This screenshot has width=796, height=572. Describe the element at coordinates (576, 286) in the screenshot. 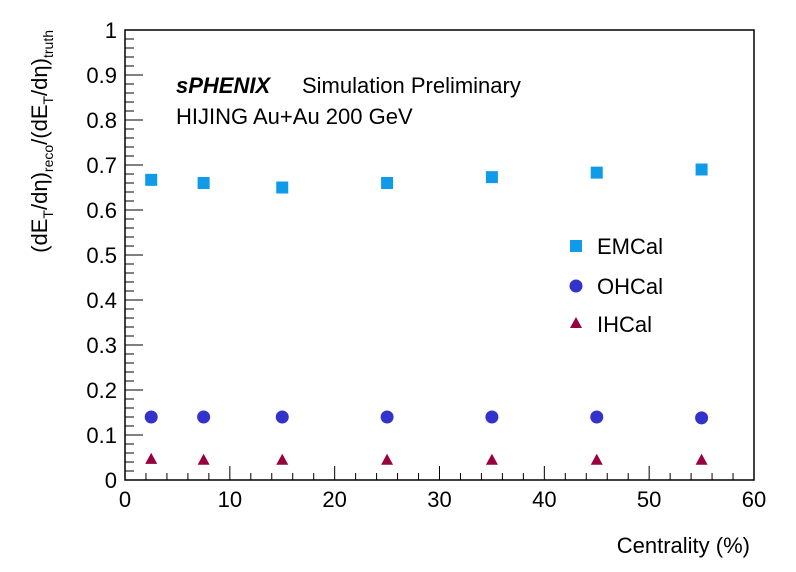

I see `legend-marker-ohcal` at that location.